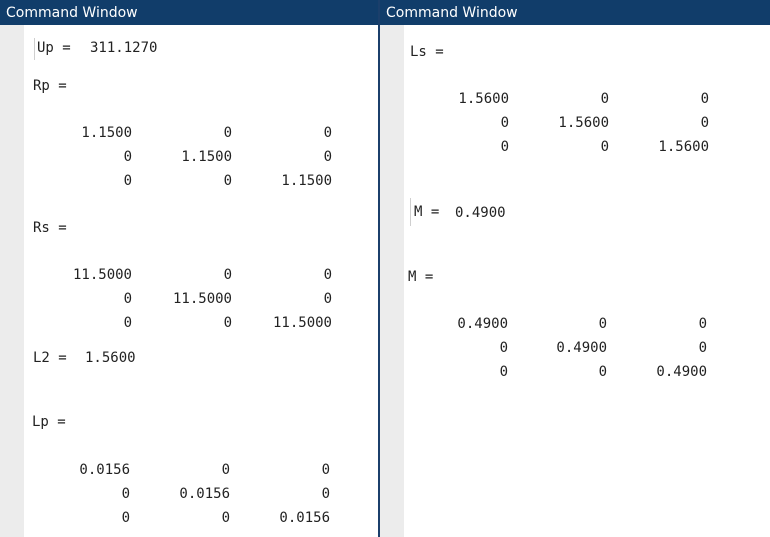  I want to click on l2-label: L2 =, so click(50, 358).